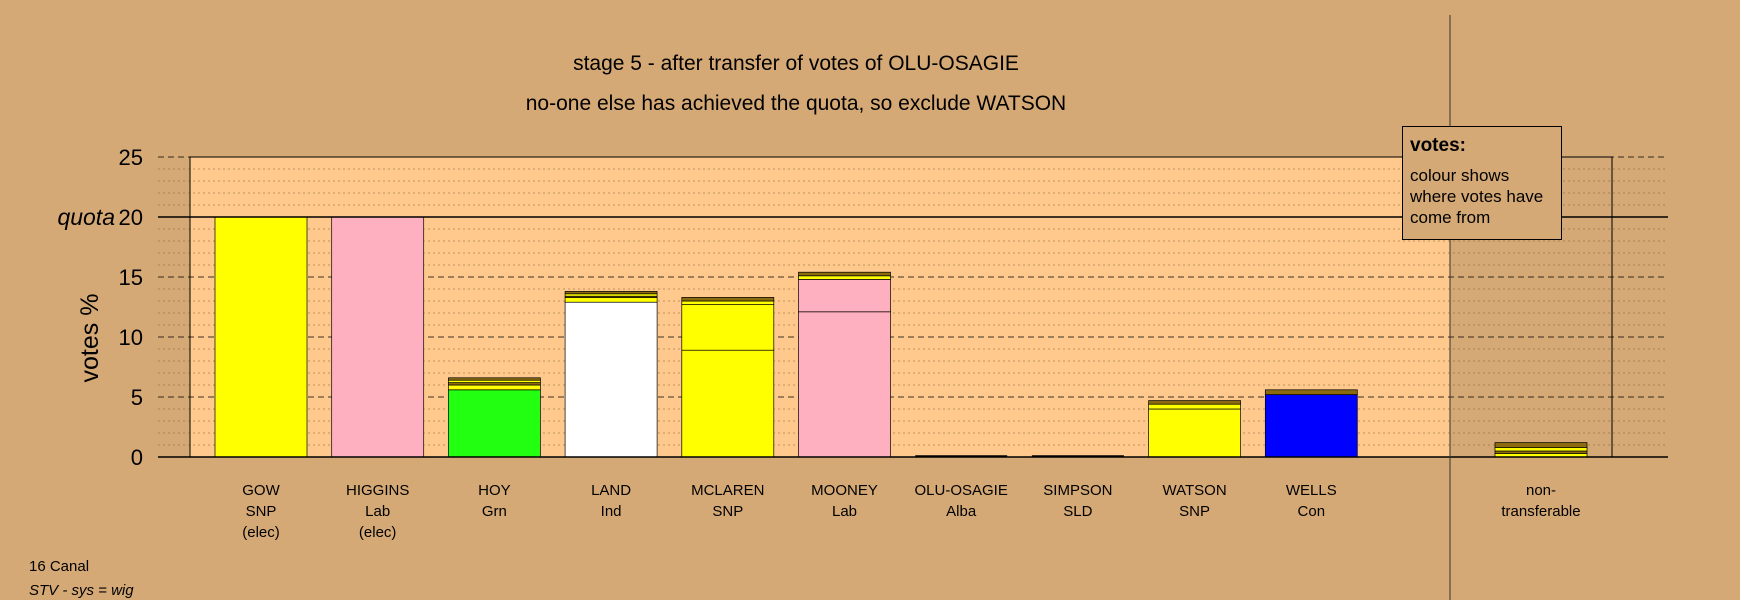  Describe the element at coordinates (494, 501) in the screenshot. I see `candidate-label-hoy: HOY Grn` at that location.